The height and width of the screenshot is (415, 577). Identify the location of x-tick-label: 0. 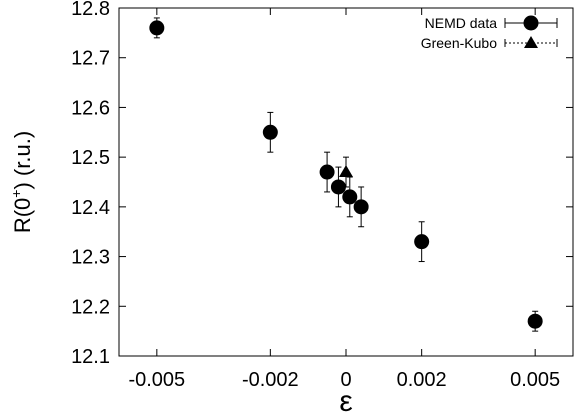
(345, 380).